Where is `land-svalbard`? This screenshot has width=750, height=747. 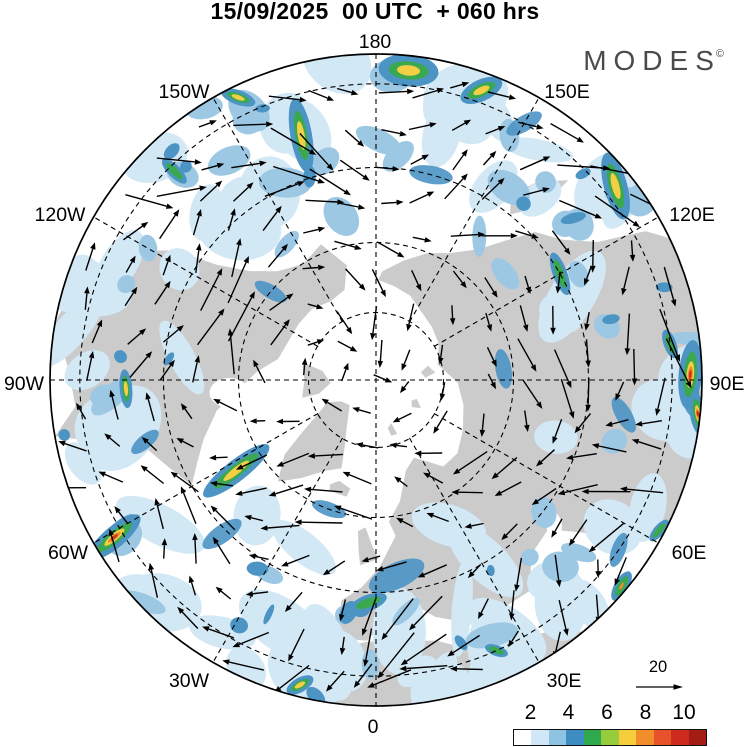
land-svalbard is located at coordinates (392, 429).